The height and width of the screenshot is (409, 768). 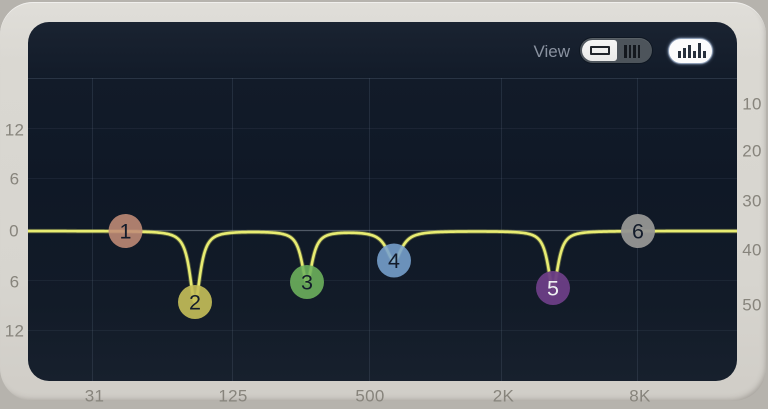 What do you see at coordinates (553, 289) in the screenshot?
I see `svg-text: 5` at bounding box center [553, 289].